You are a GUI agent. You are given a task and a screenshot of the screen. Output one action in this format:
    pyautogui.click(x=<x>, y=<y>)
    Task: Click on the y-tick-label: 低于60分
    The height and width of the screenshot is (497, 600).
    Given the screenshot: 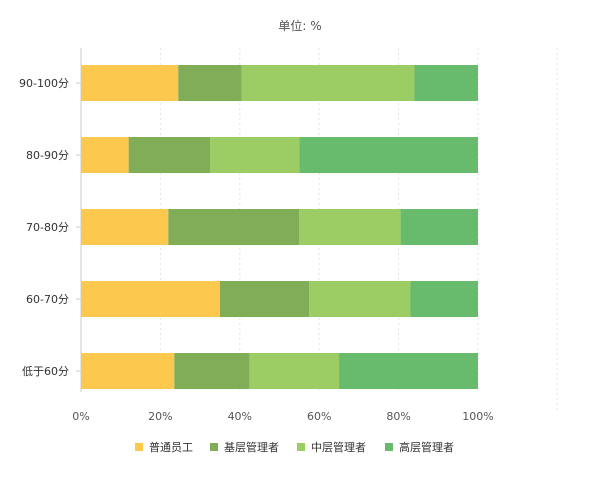 What is the action you would take?
    pyautogui.click(x=45, y=371)
    